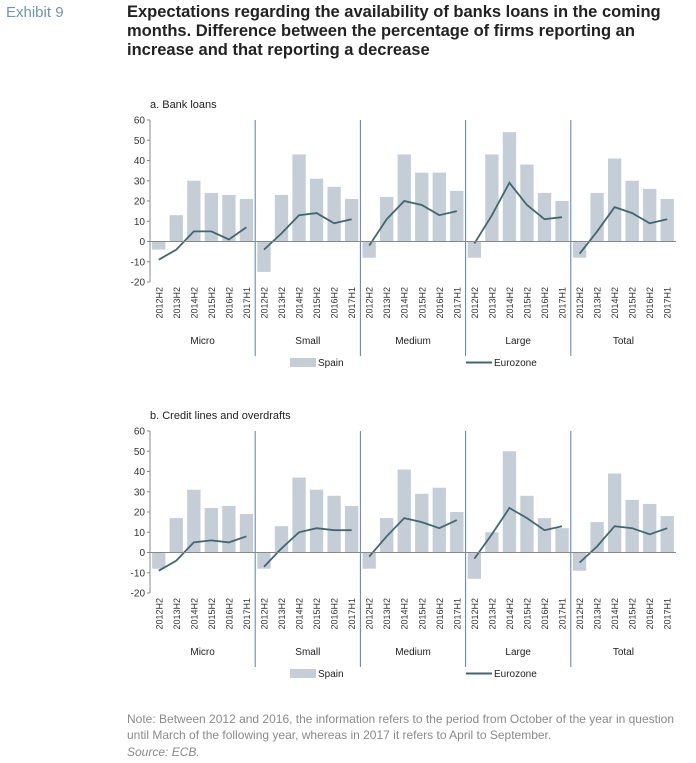 The height and width of the screenshot is (763, 696). Describe the element at coordinates (413, 652) in the screenshot. I see `group-label: Medium` at that location.